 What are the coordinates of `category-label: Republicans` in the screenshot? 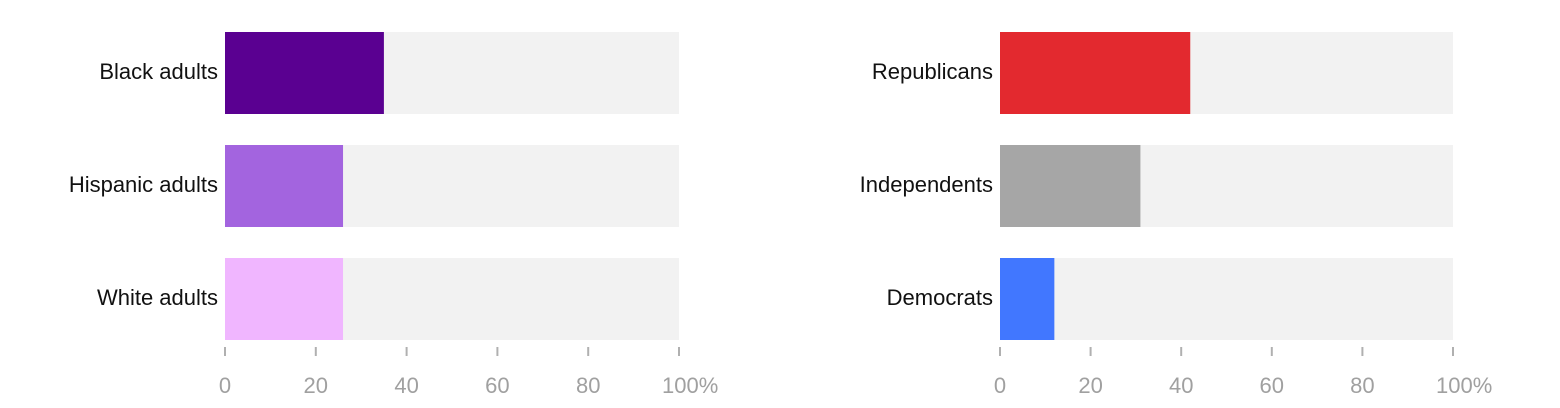 It's located at (932, 71).